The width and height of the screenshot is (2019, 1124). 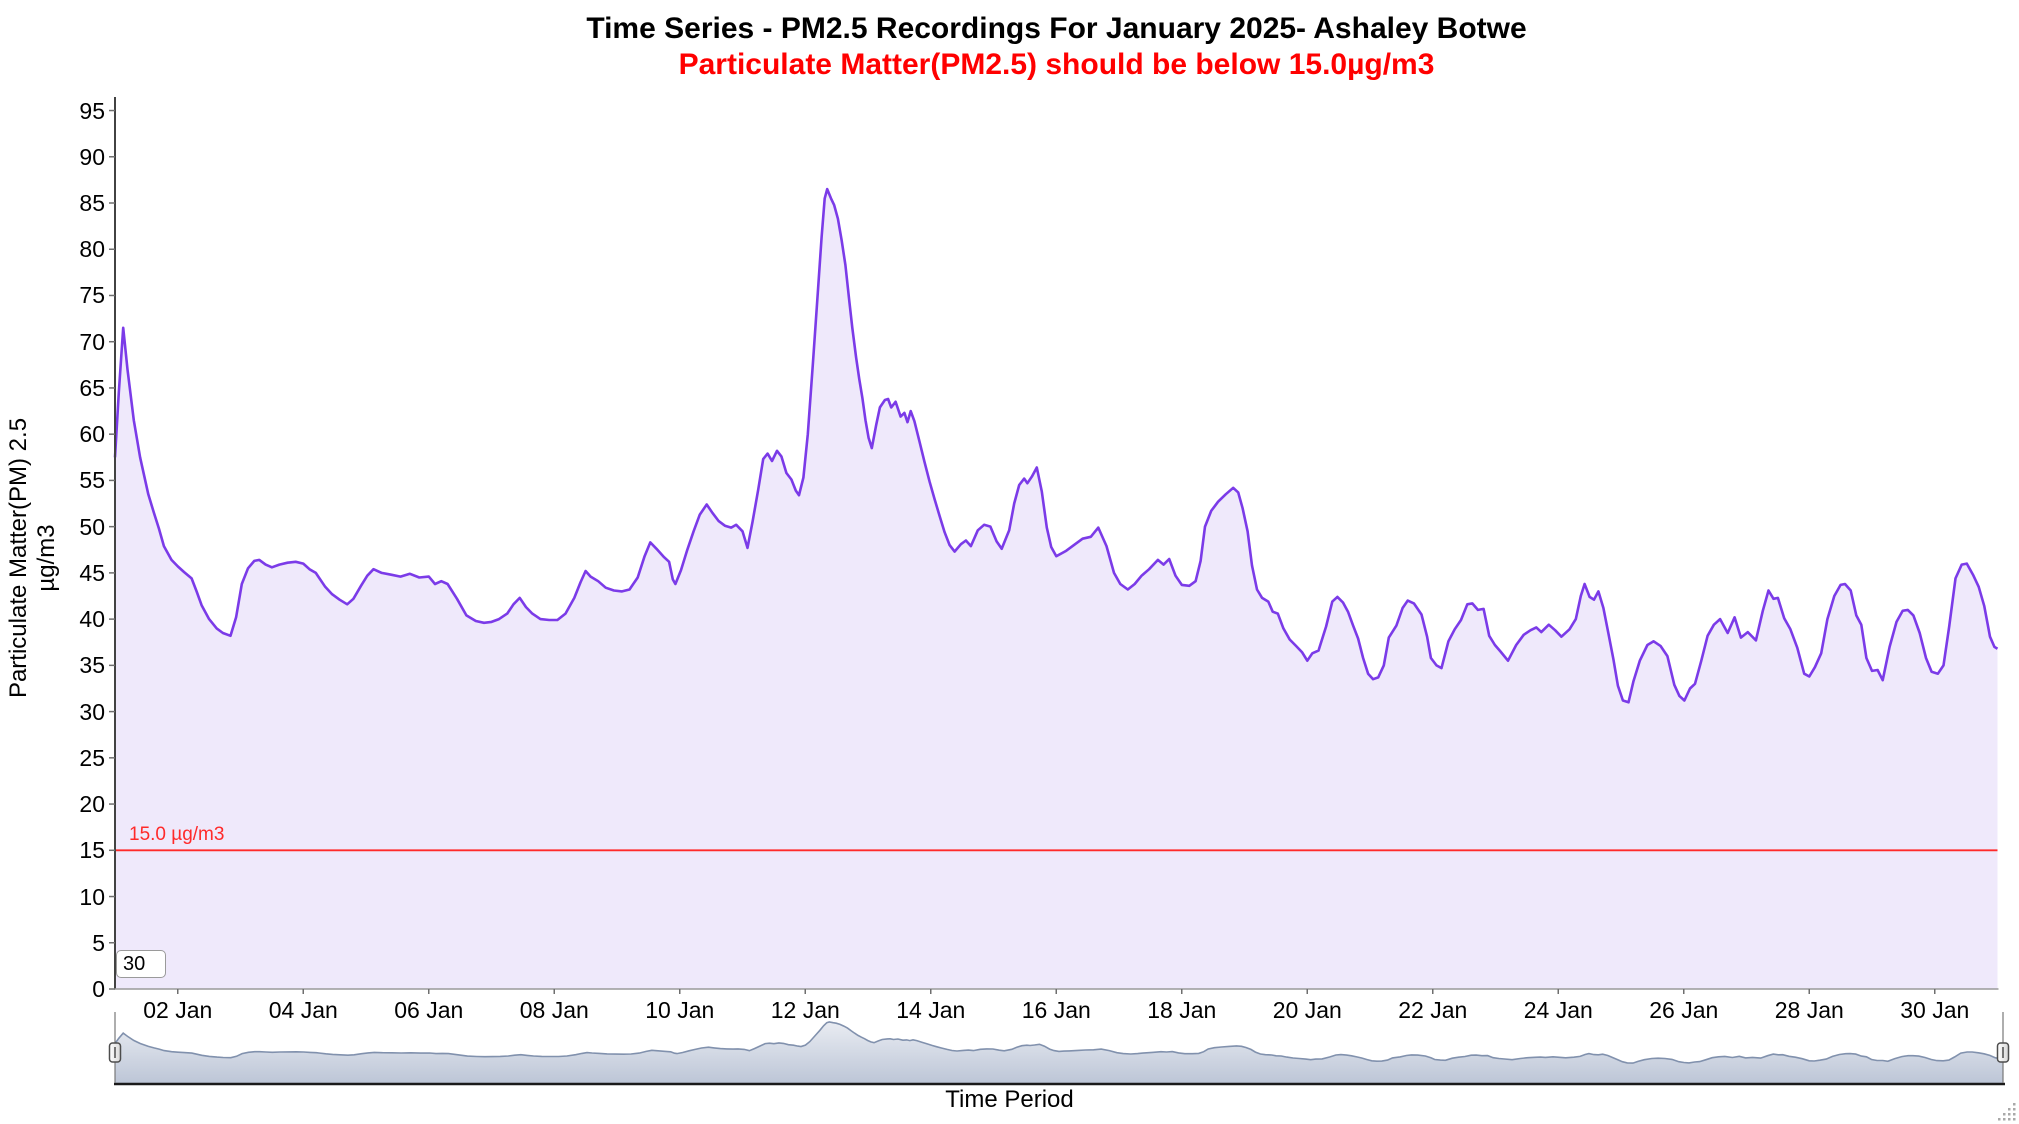 I want to click on navigator-series-area, so click(x=1059, y=1052).